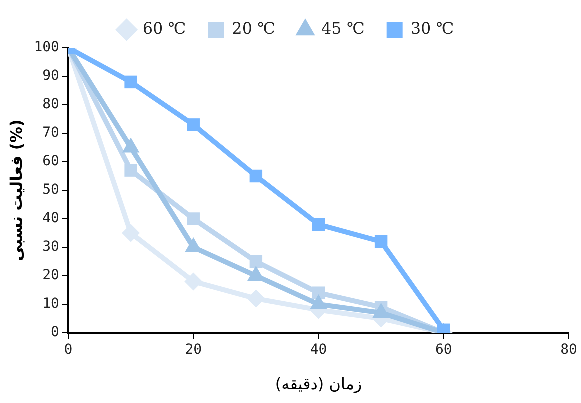  I want to click on x-tick-label: 20, so click(193, 350).